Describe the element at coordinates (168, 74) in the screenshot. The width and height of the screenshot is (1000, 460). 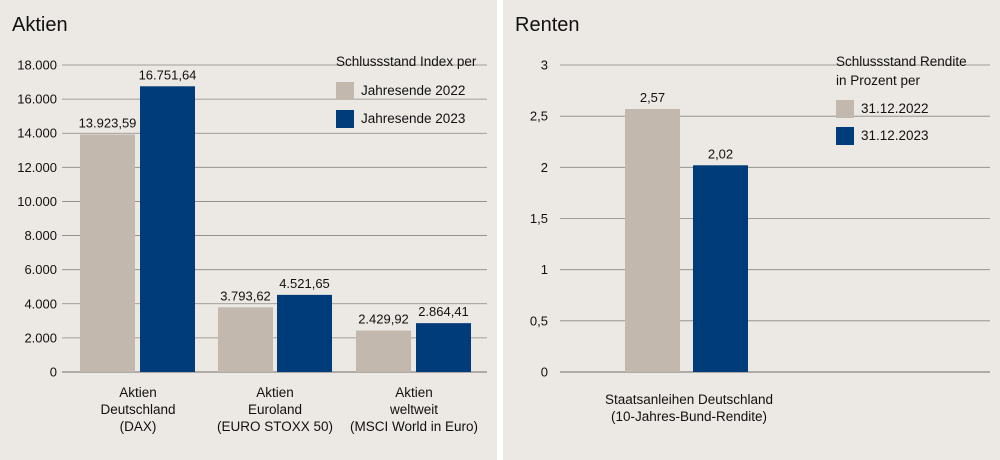
I see `data-label: 16.751,64` at that location.